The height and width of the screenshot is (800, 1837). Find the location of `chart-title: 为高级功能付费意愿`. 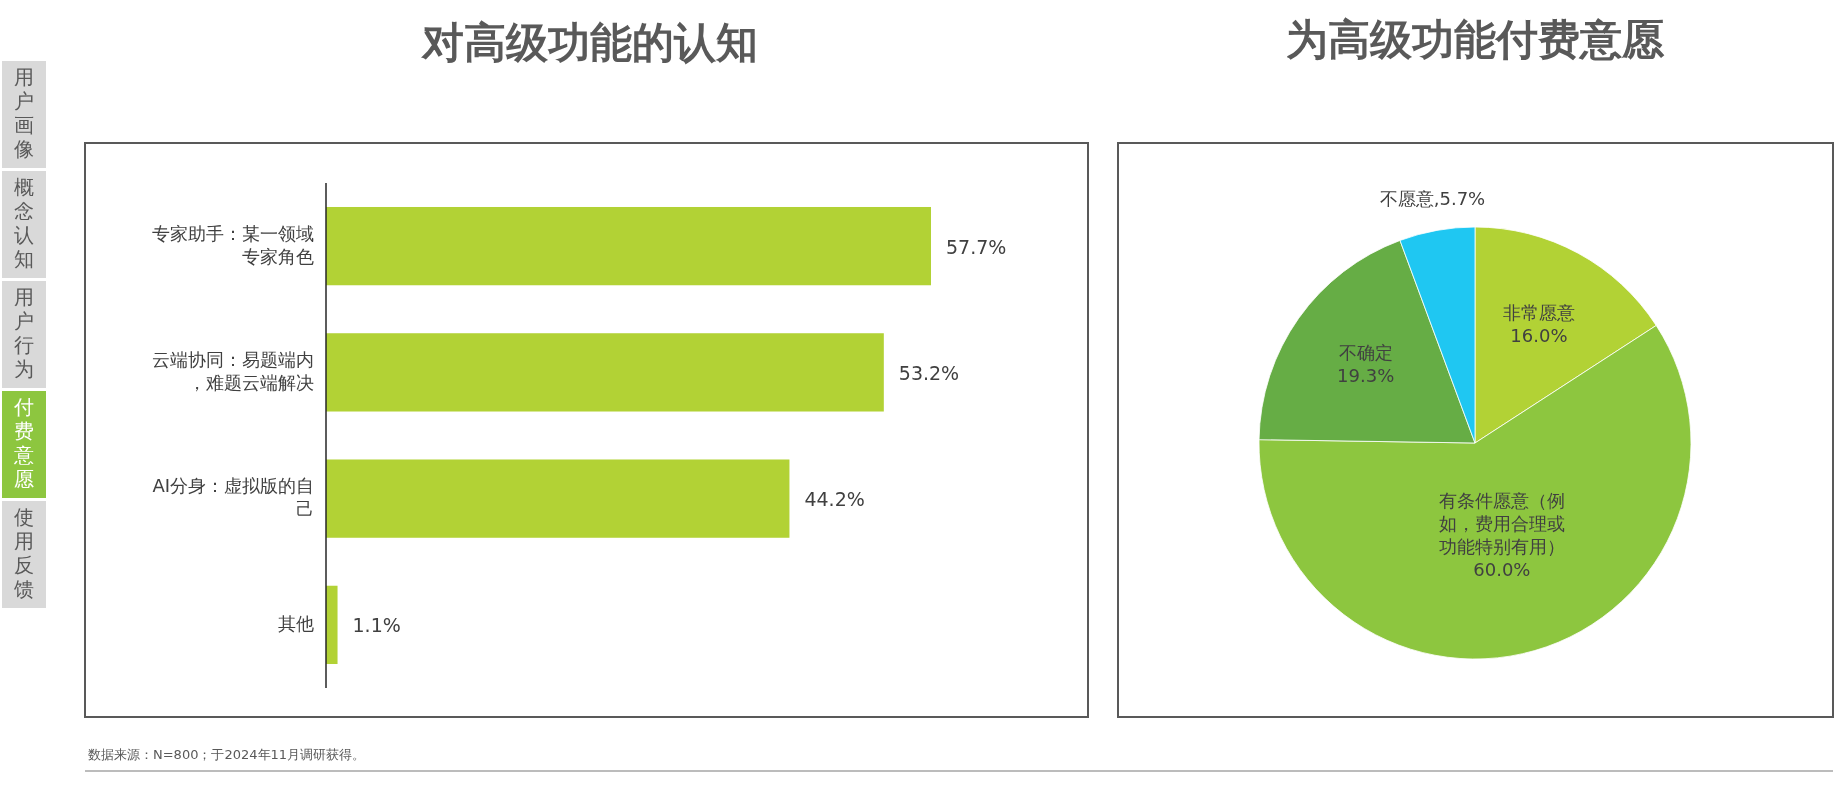

chart-title: 为高级功能付费意愿 is located at coordinates (1475, 39).